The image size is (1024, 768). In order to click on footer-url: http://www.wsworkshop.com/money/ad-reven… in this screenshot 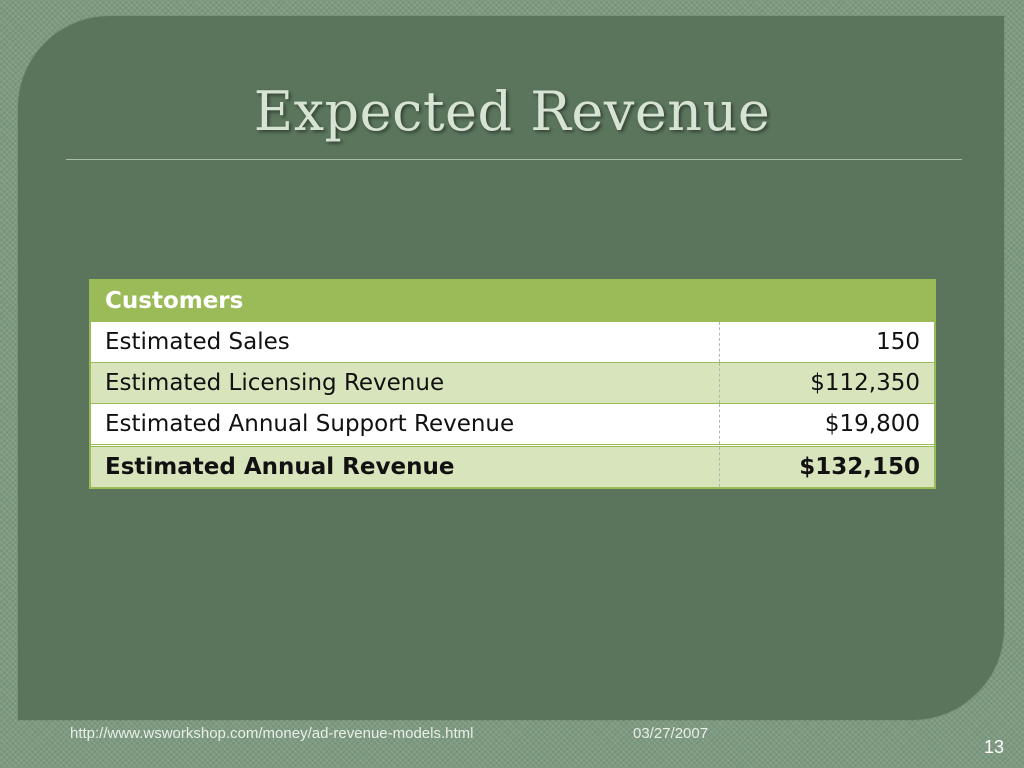, I will do `click(272, 733)`.